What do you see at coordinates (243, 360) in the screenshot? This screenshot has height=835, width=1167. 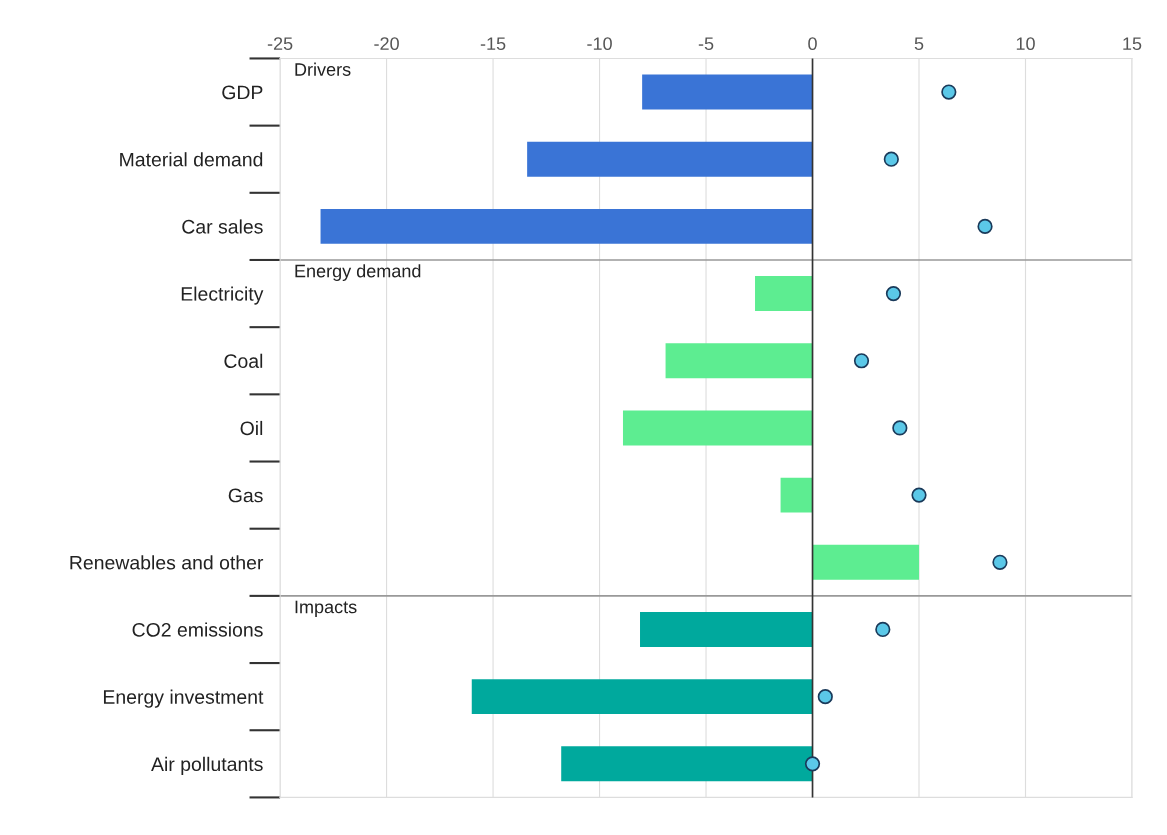 I see `y-tick-label: Coal` at bounding box center [243, 360].